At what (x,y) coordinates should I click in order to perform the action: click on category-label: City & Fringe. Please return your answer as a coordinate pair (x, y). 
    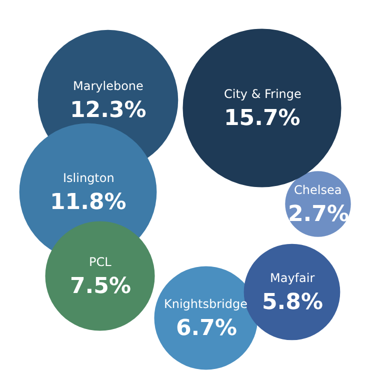
    Looking at the image, I should click on (263, 94).